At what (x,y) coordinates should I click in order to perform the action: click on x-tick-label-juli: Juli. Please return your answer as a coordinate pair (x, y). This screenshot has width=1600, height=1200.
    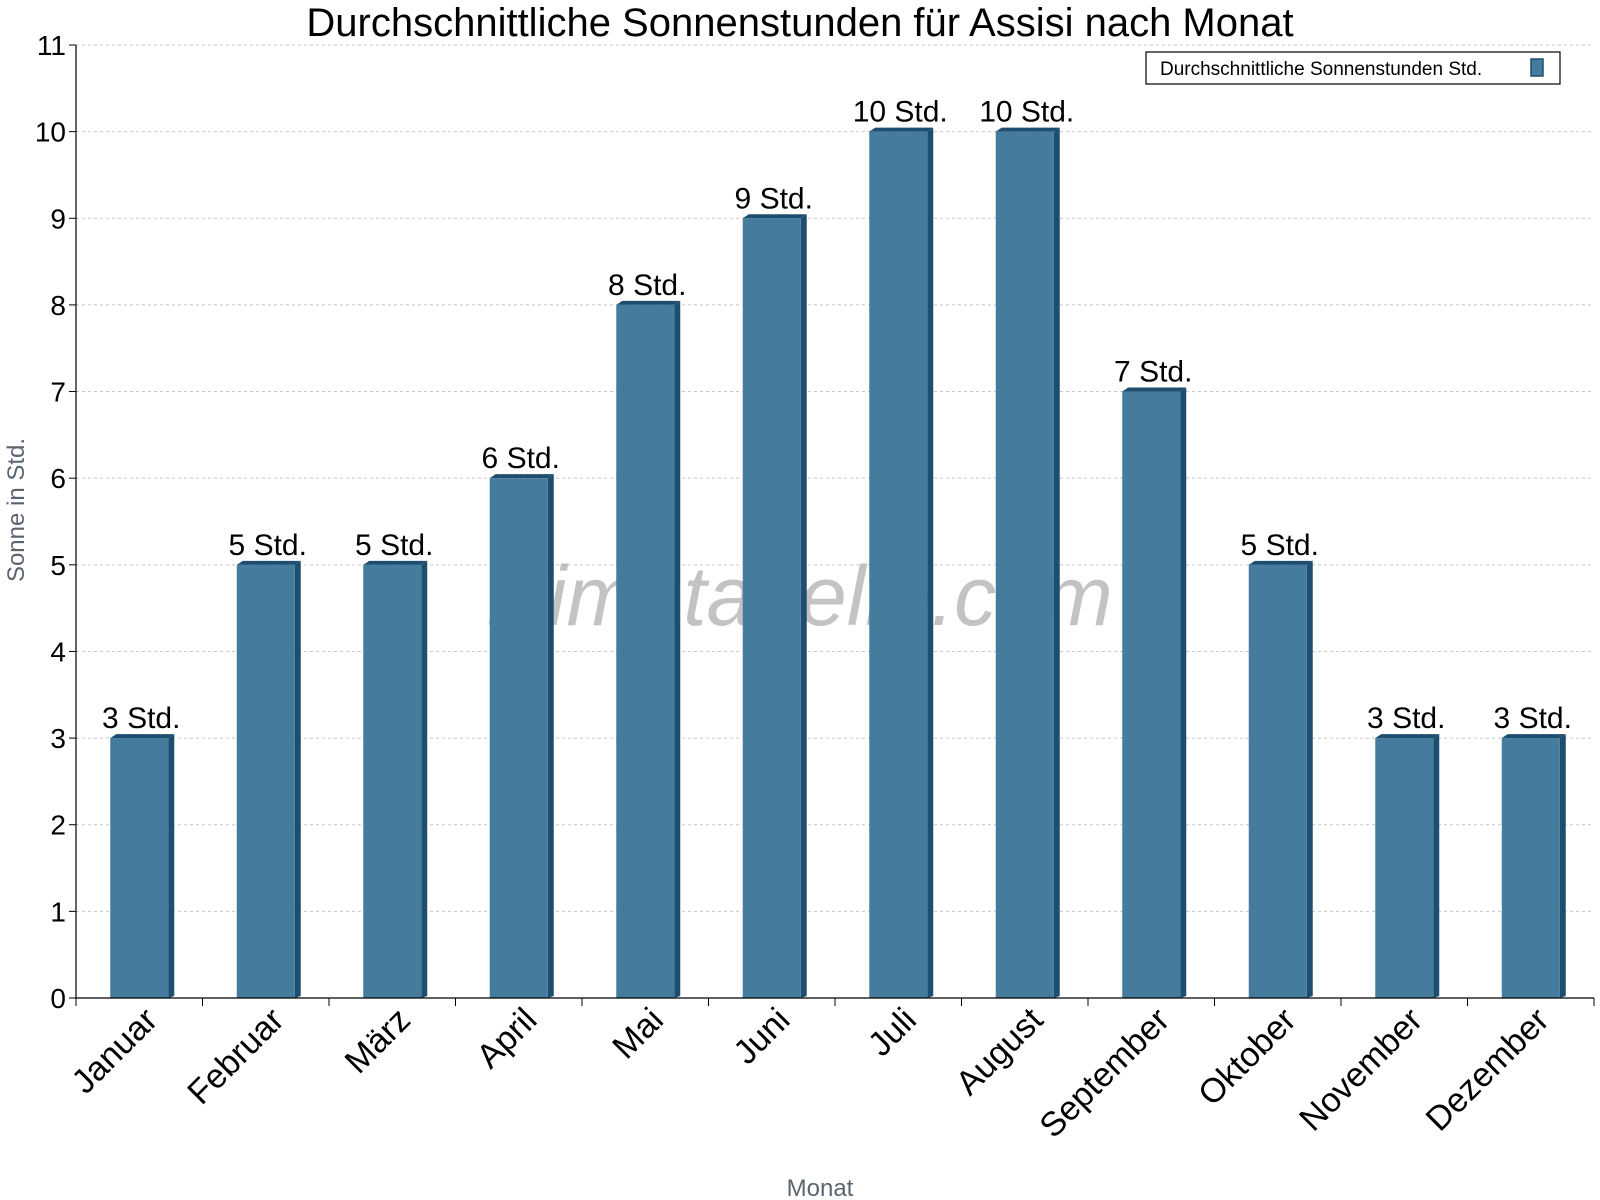
    Looking at the image, I should click on (892, 1032).